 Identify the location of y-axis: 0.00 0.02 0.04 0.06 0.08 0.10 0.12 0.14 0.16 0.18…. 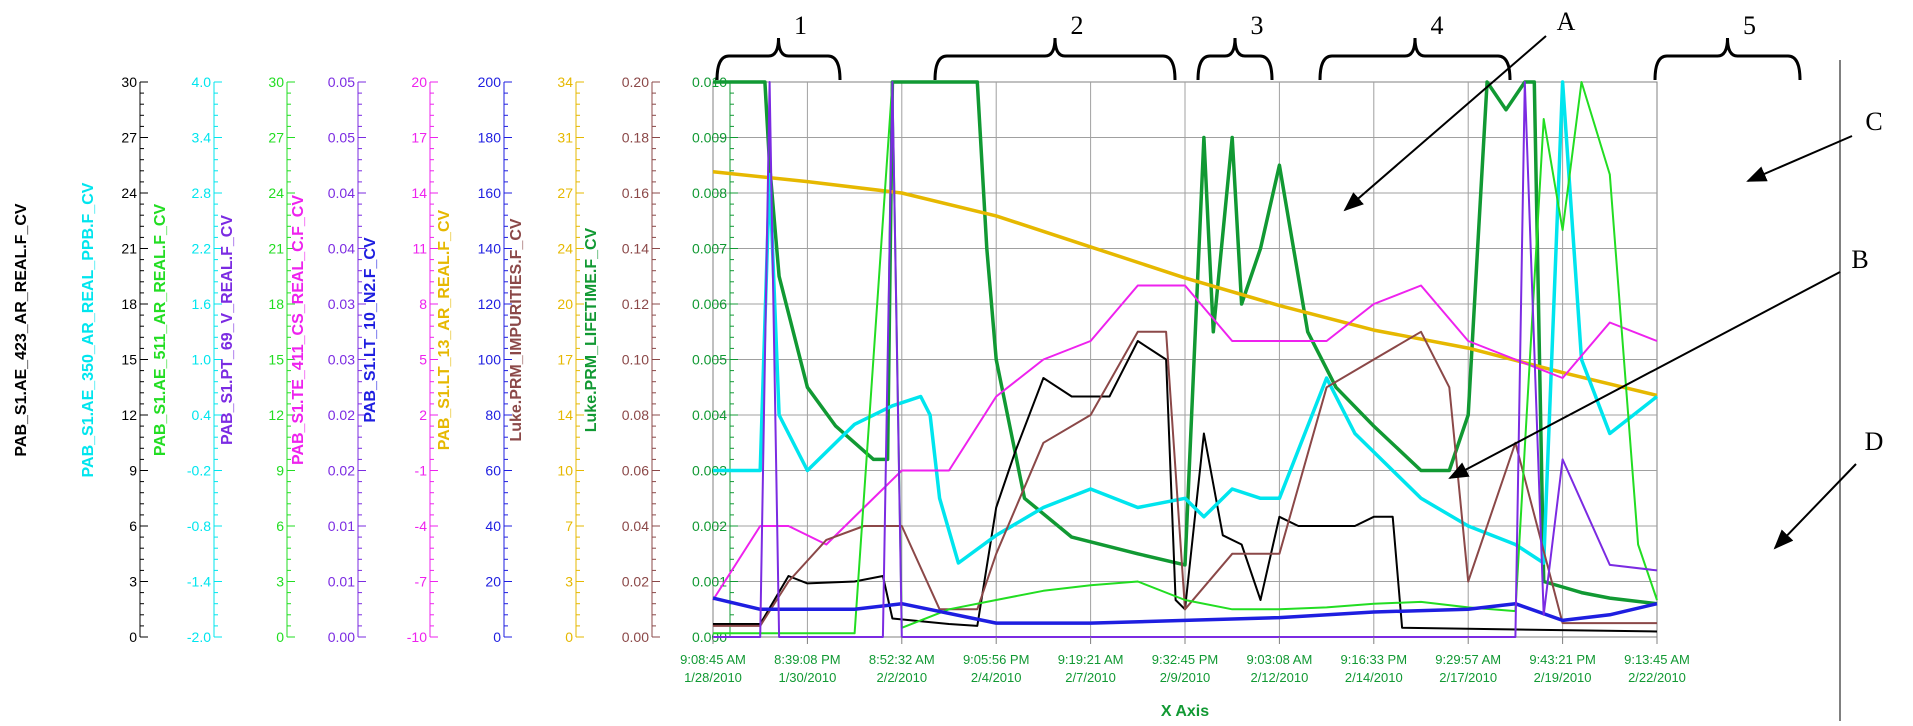
(584, 359).